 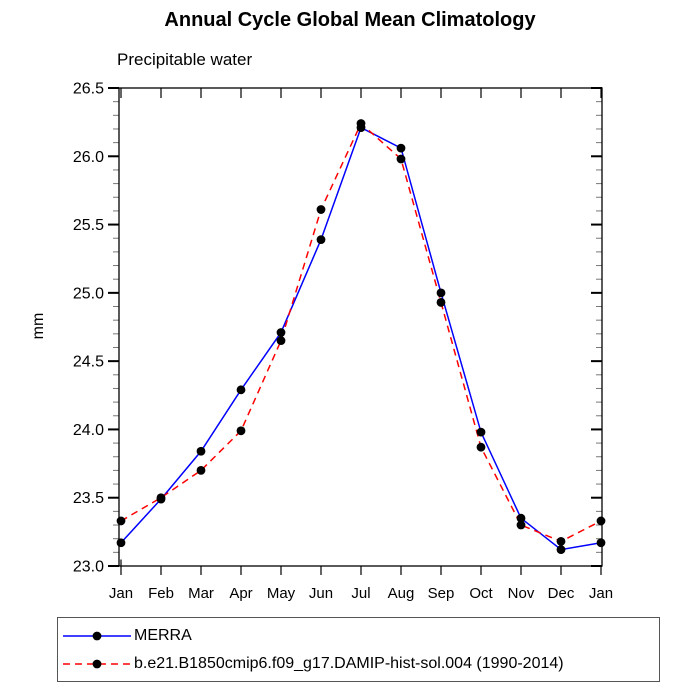 I want to click on y-tick-label: 25.0, so click(x=88, y=293).